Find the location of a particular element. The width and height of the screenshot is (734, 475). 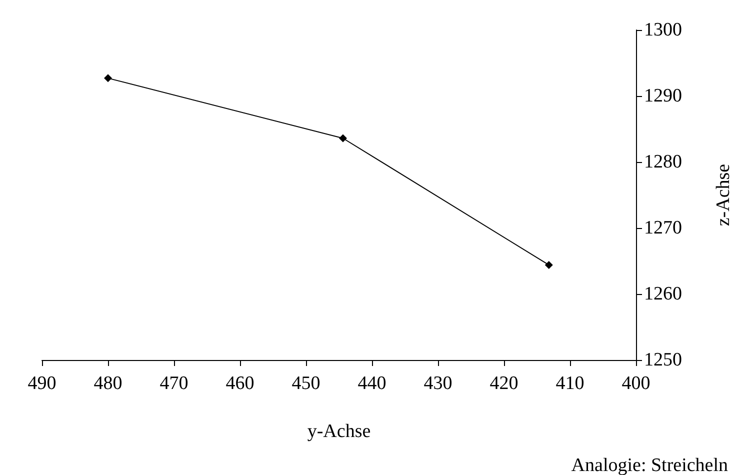

x-tick-label: 460 is located at coordinates (240, 383).